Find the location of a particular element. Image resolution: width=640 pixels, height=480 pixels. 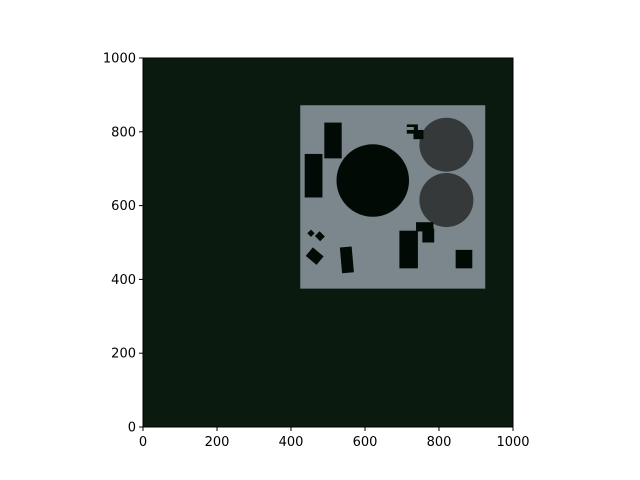

x-tick-label: 1000 is located at coordinates (512, 442).